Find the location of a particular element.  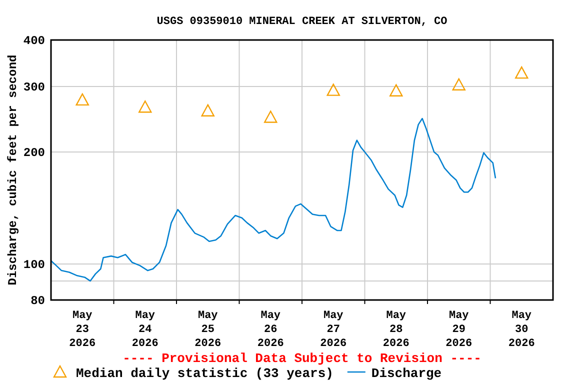

x-tick-label: May 24 2026 is located at coordinates (145, 330).